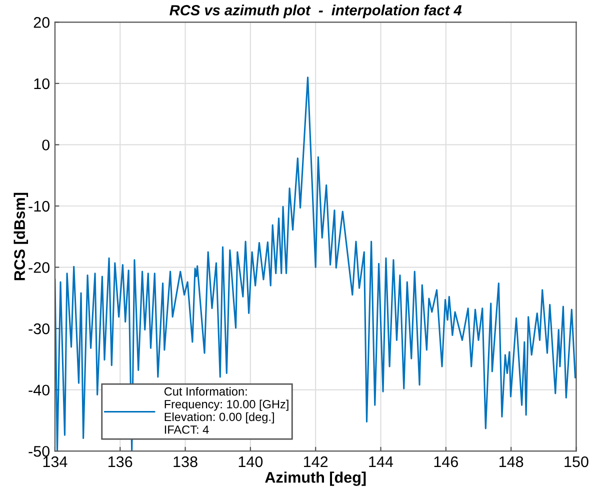 This screenshot has width=591, height=493. What do you see at coordinates (55, 462) in the screenshot?
I see `x-tick-label: 134` at bounding box center [55, 462].